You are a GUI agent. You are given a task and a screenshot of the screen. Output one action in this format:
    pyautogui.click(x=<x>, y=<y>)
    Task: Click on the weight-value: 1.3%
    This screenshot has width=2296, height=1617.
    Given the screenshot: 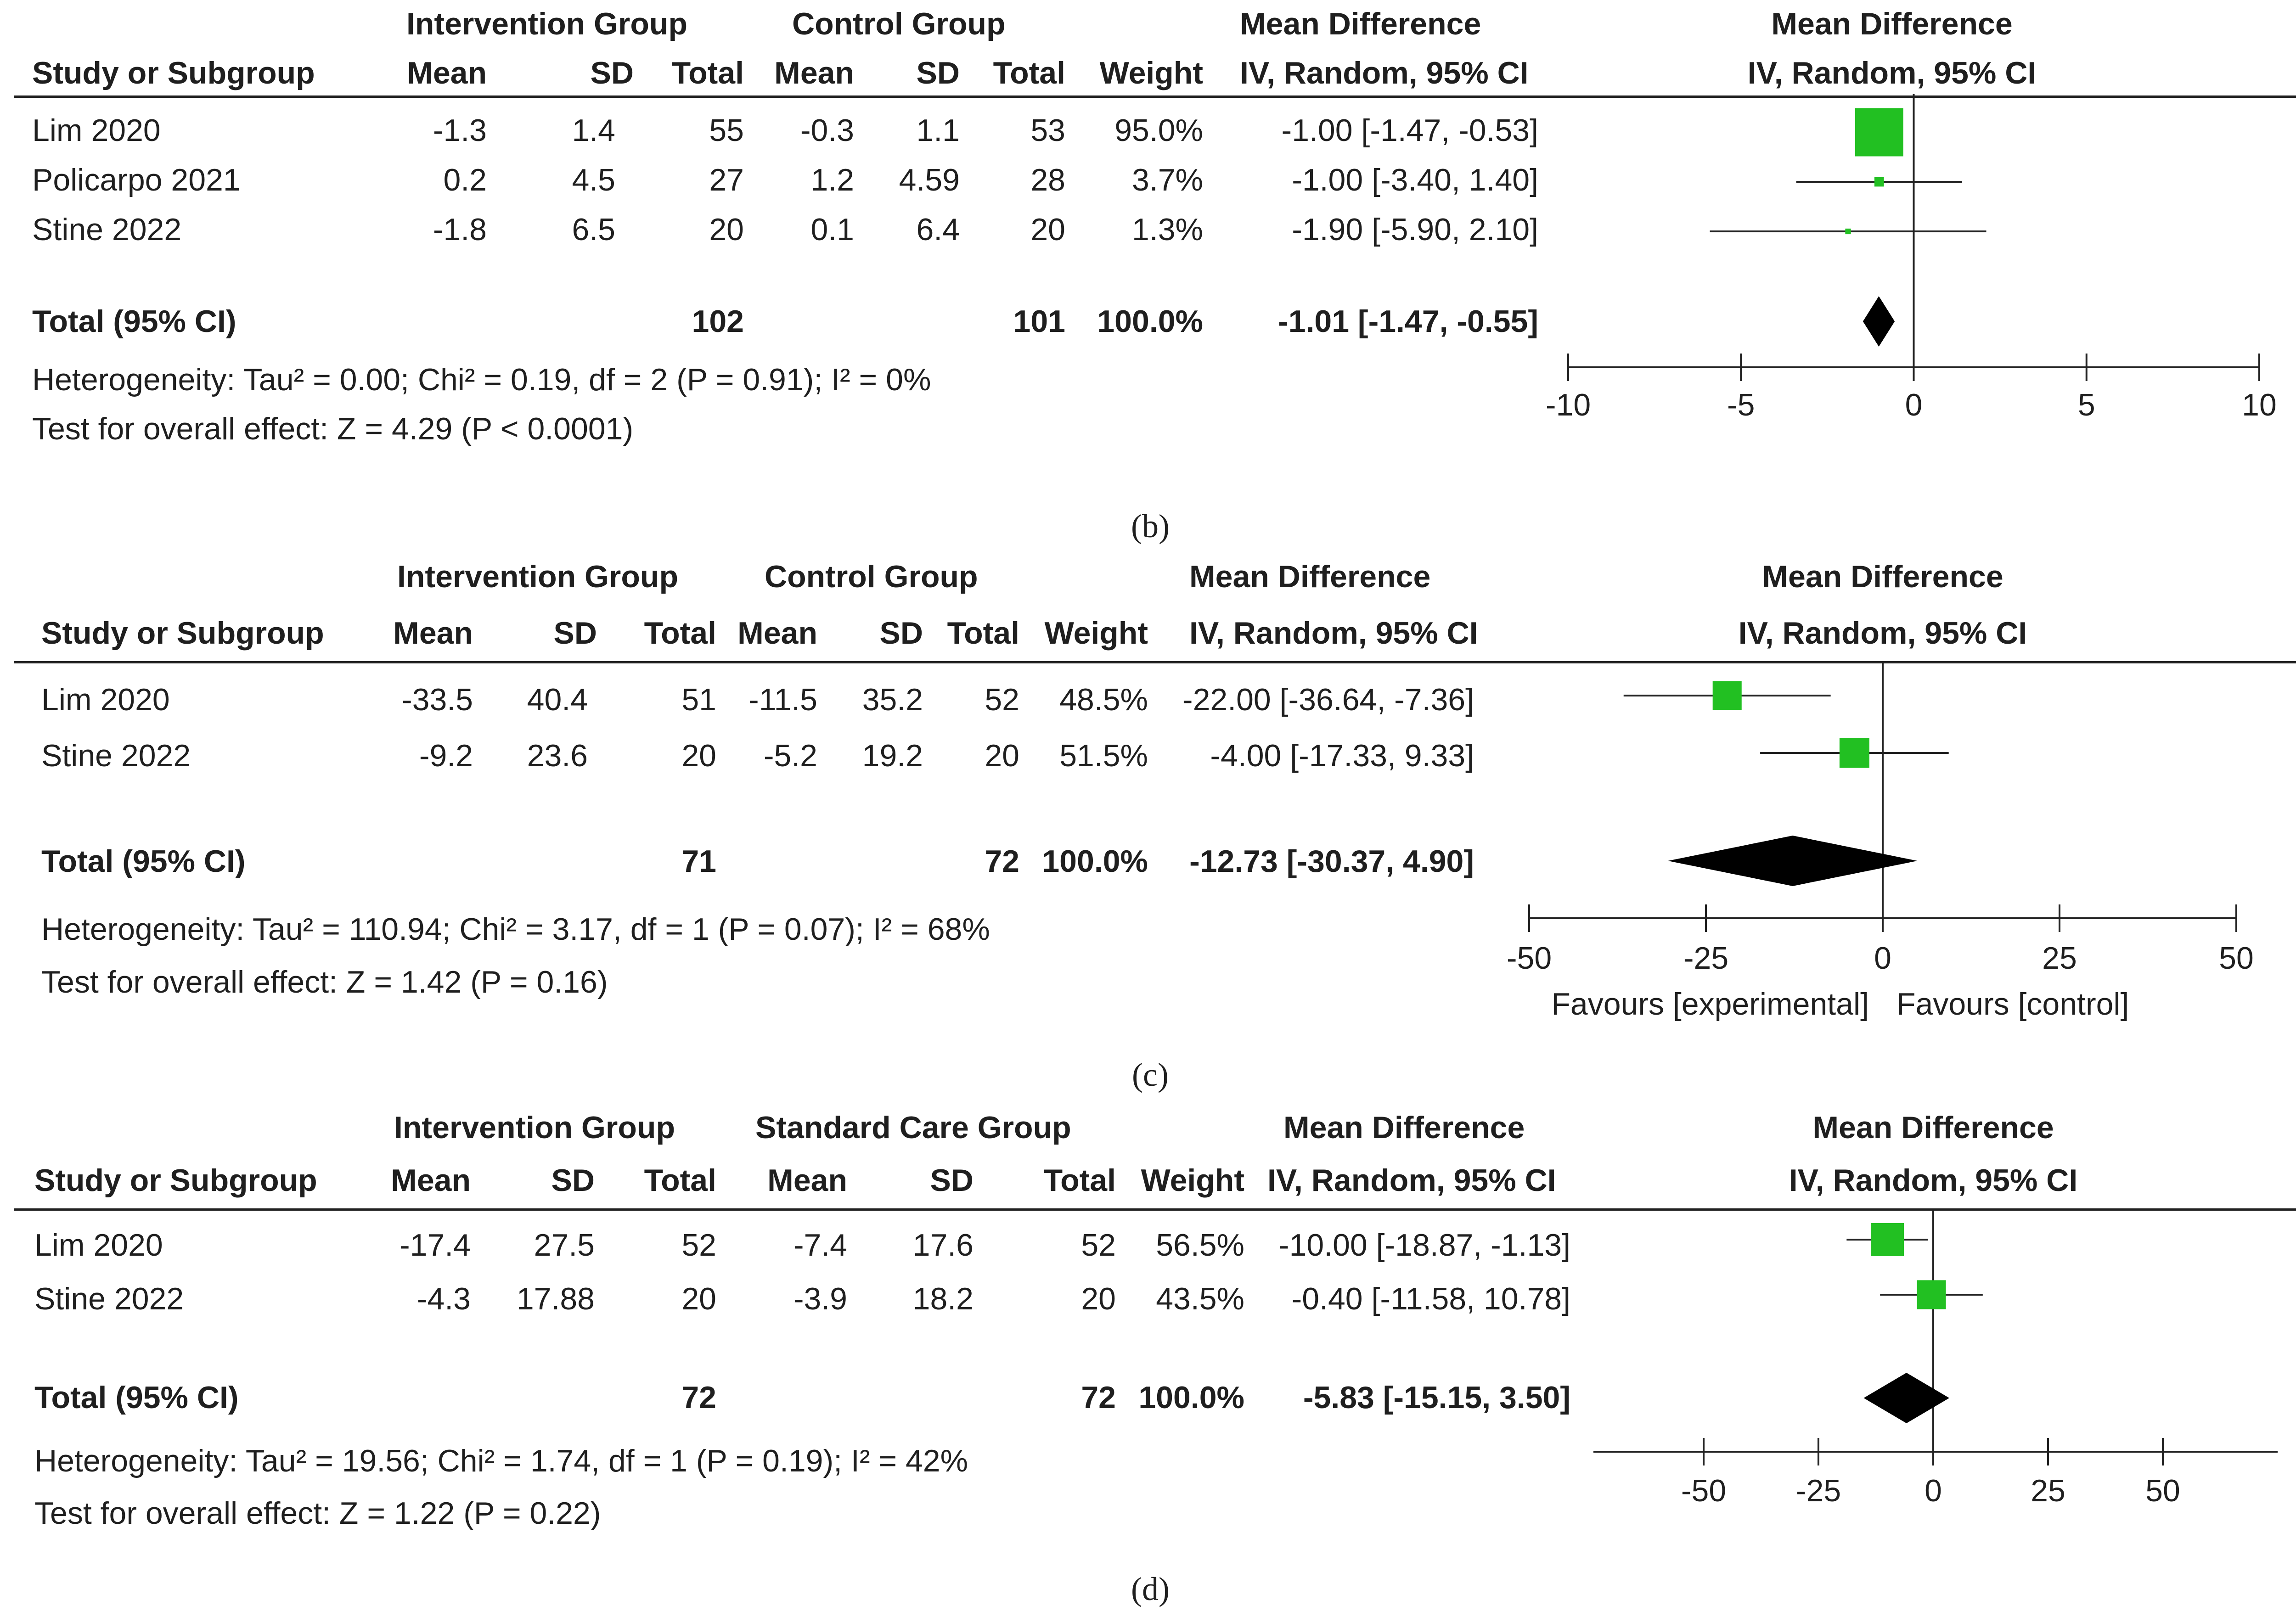 What is the action you would take?
    pyautogui.click(x=1167, y=230)
    